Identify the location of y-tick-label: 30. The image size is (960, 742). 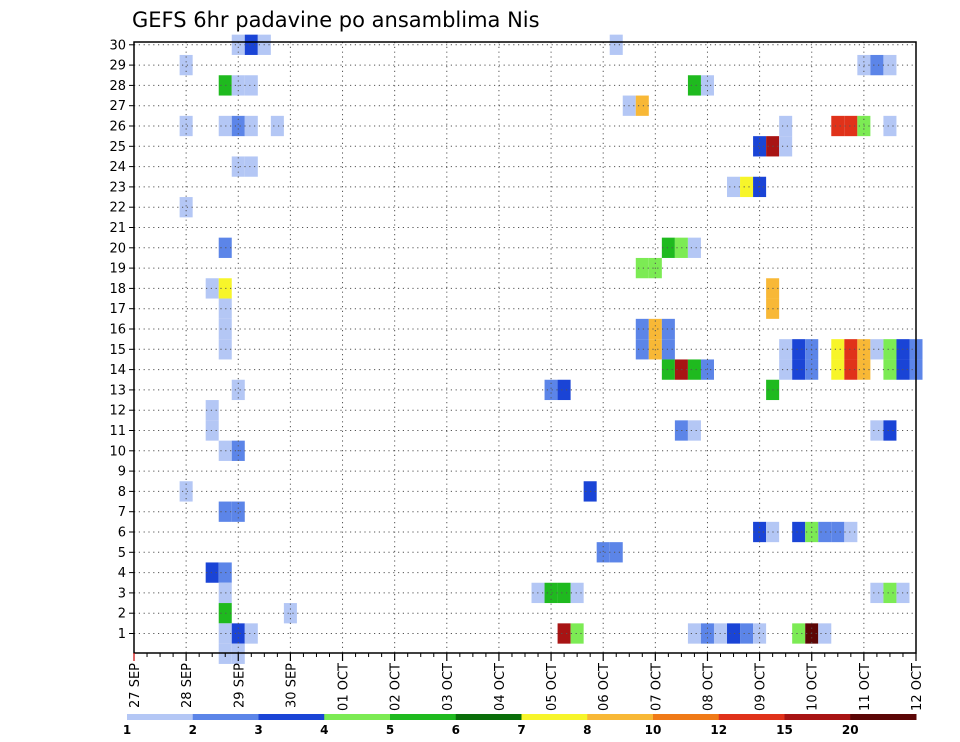
(117, 45).